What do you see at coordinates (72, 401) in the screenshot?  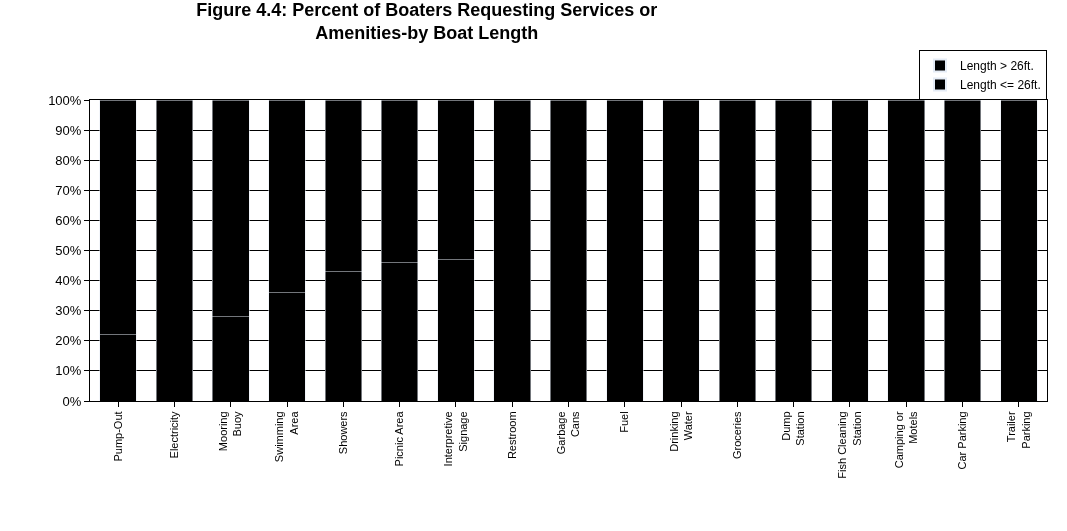 I see `y-tick-label: 0%` at bounding box center [72, 401].